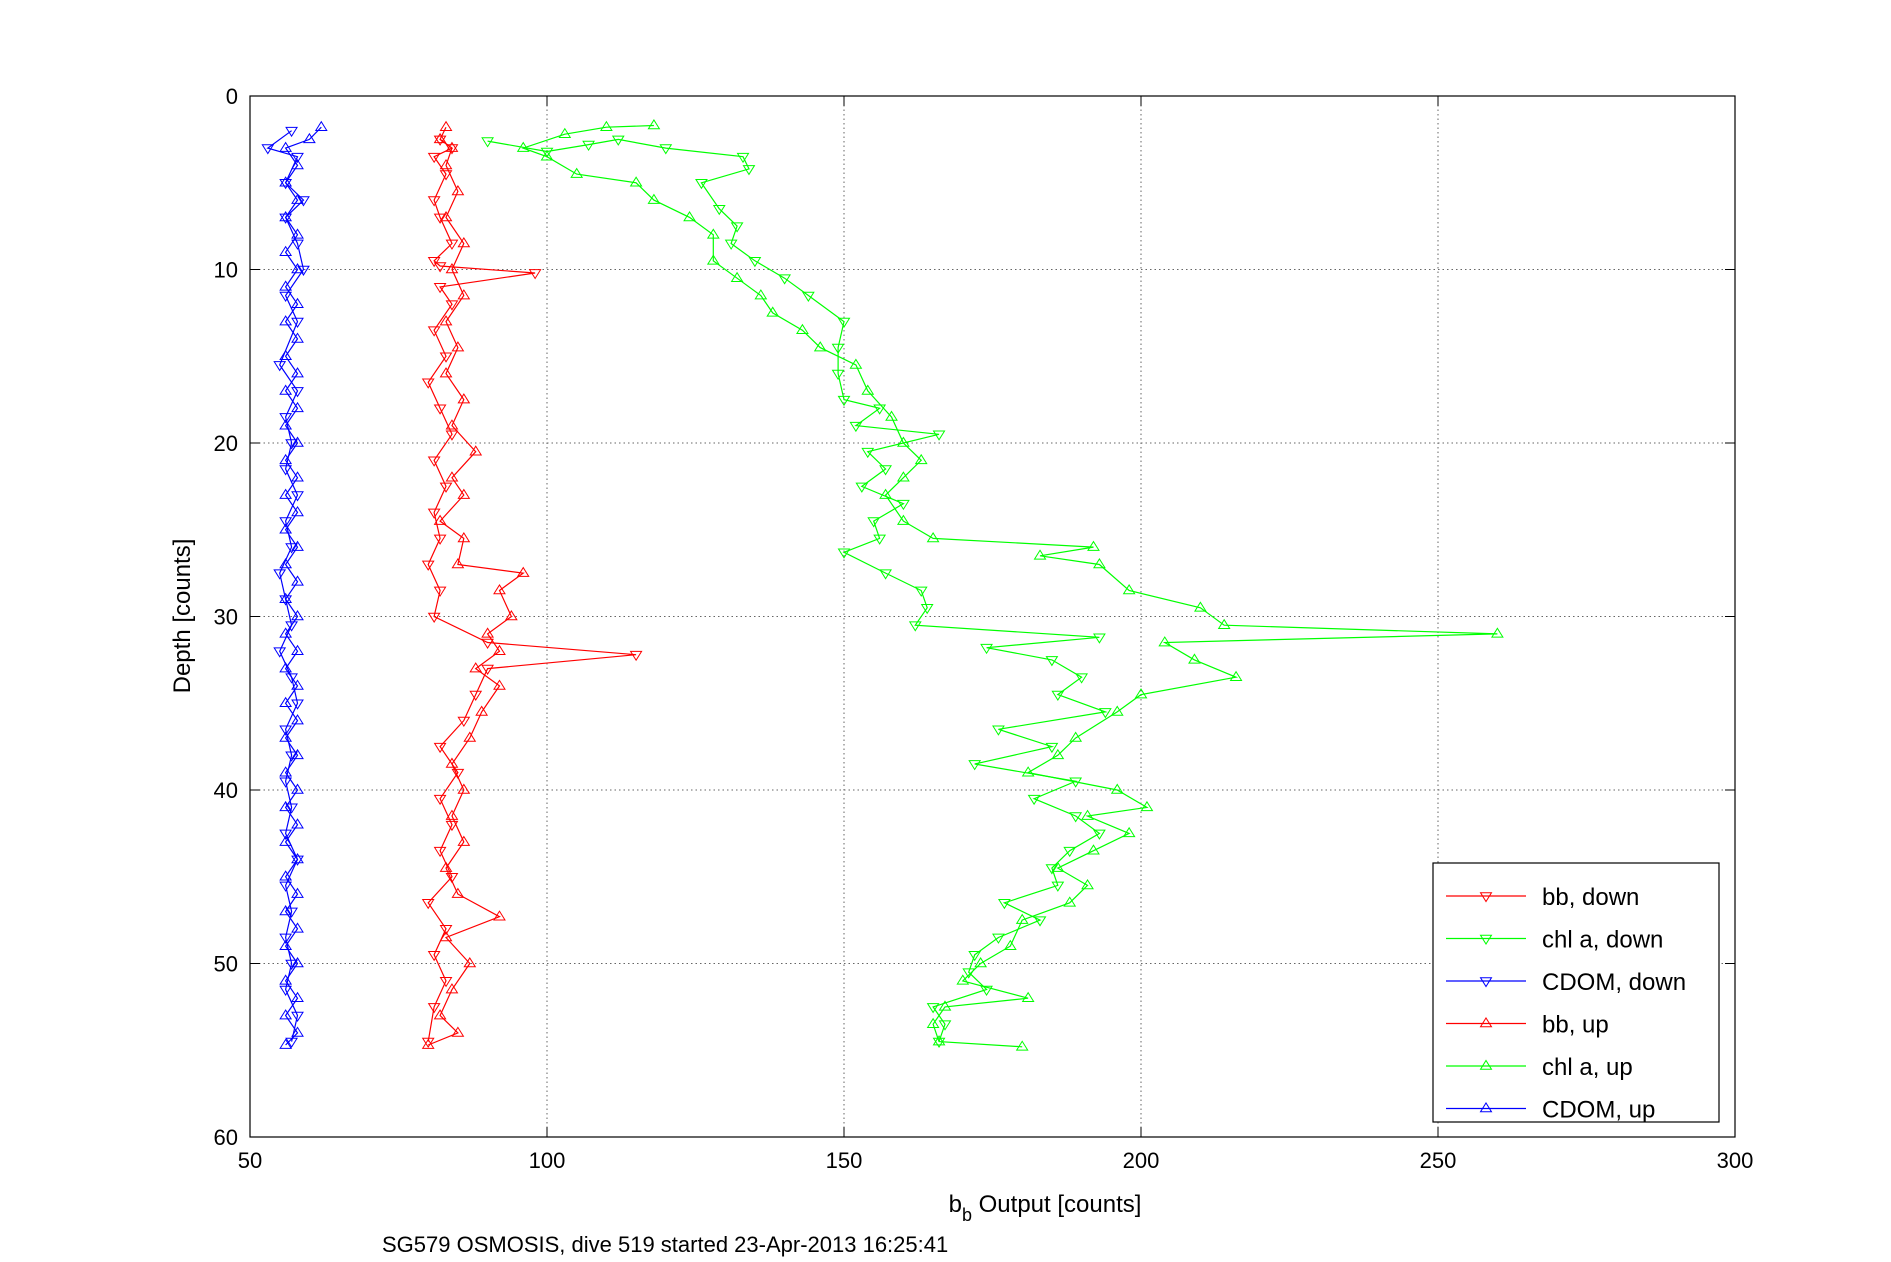 This screenshot has width=1891, height=1262. What do you see at coordinates (226, 443) in the screenshot?
I see `y-tick-label: 20` at bounding box center [226, 443].